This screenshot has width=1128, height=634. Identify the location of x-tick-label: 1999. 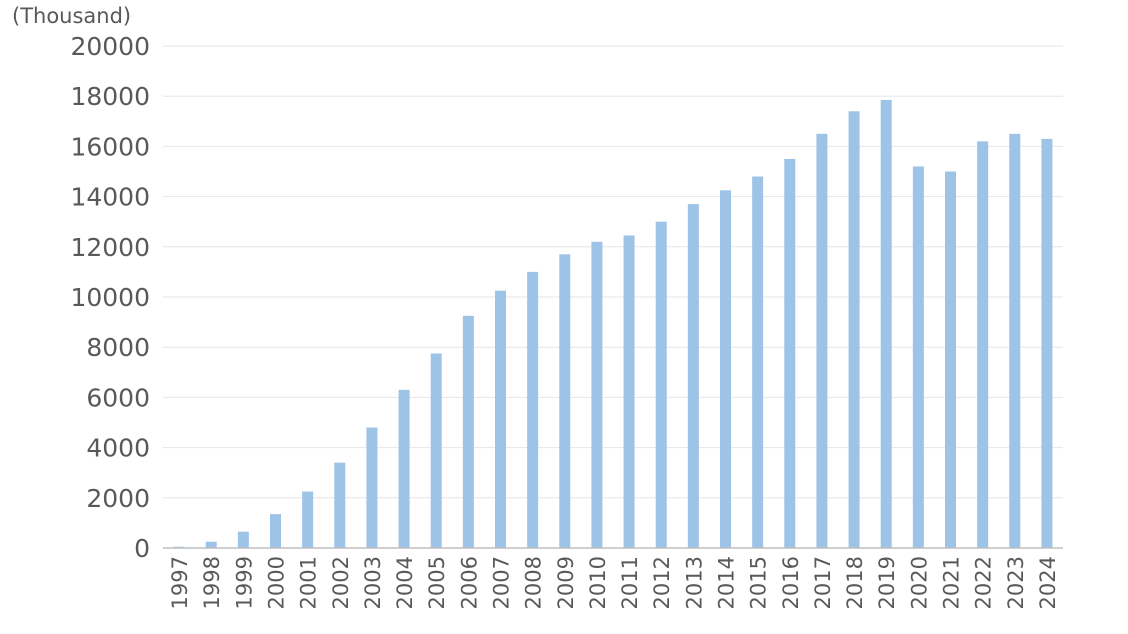
(244, 582).